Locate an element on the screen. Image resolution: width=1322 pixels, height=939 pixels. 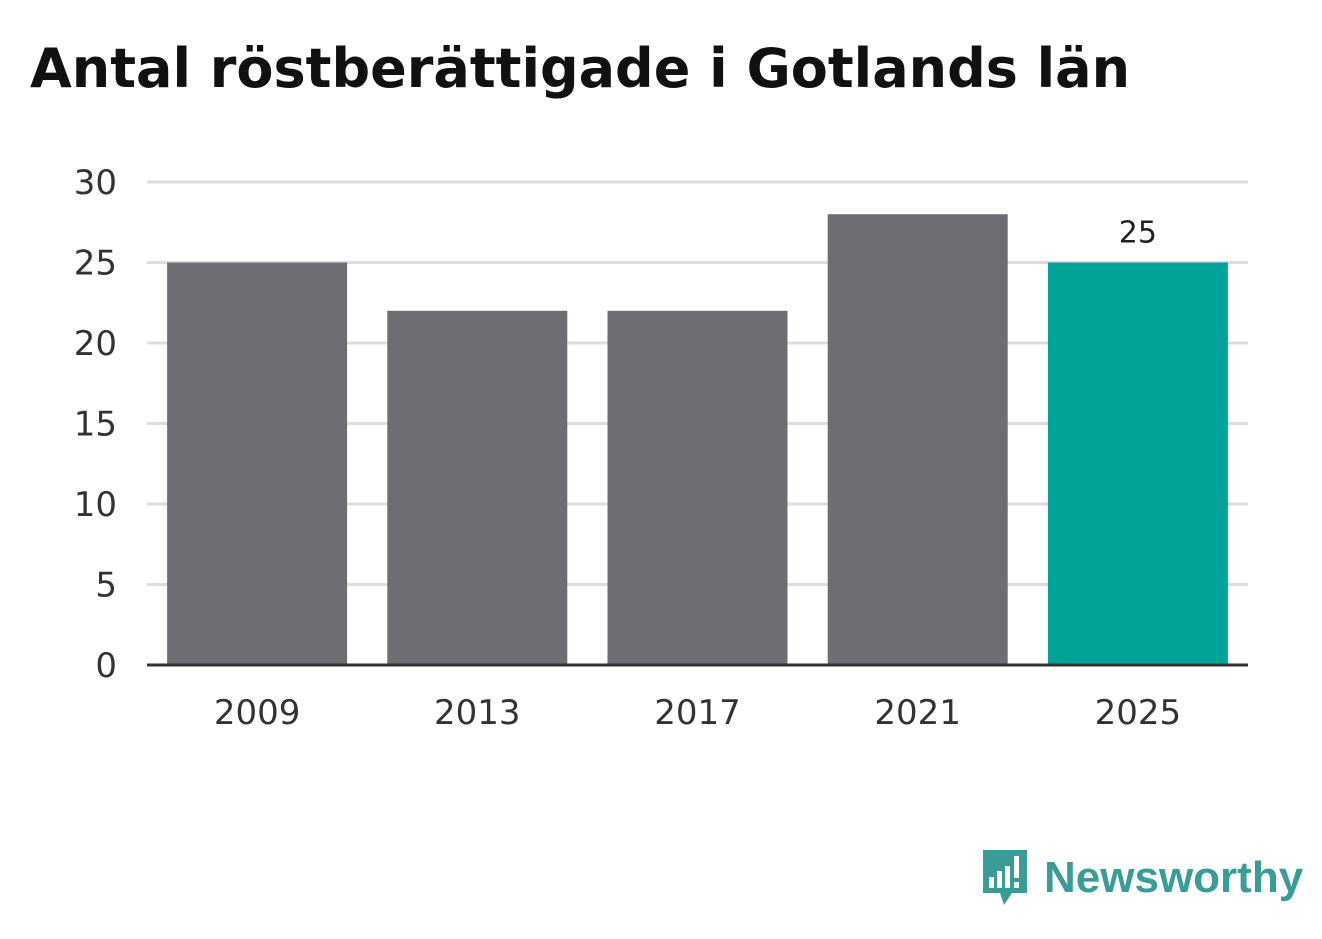
bar-2017 is located at coordinates (697, 487).